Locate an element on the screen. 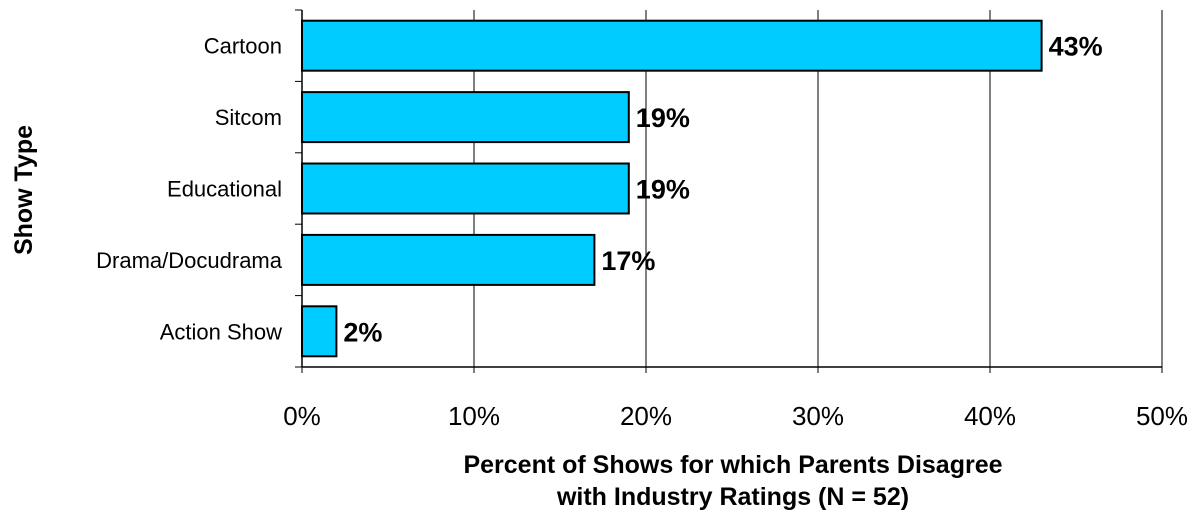 This screenshot has width=1199, height=512. x-axis-title-line-2: with Industry Ratings (N = 52) is located at coordinates (732, 497).